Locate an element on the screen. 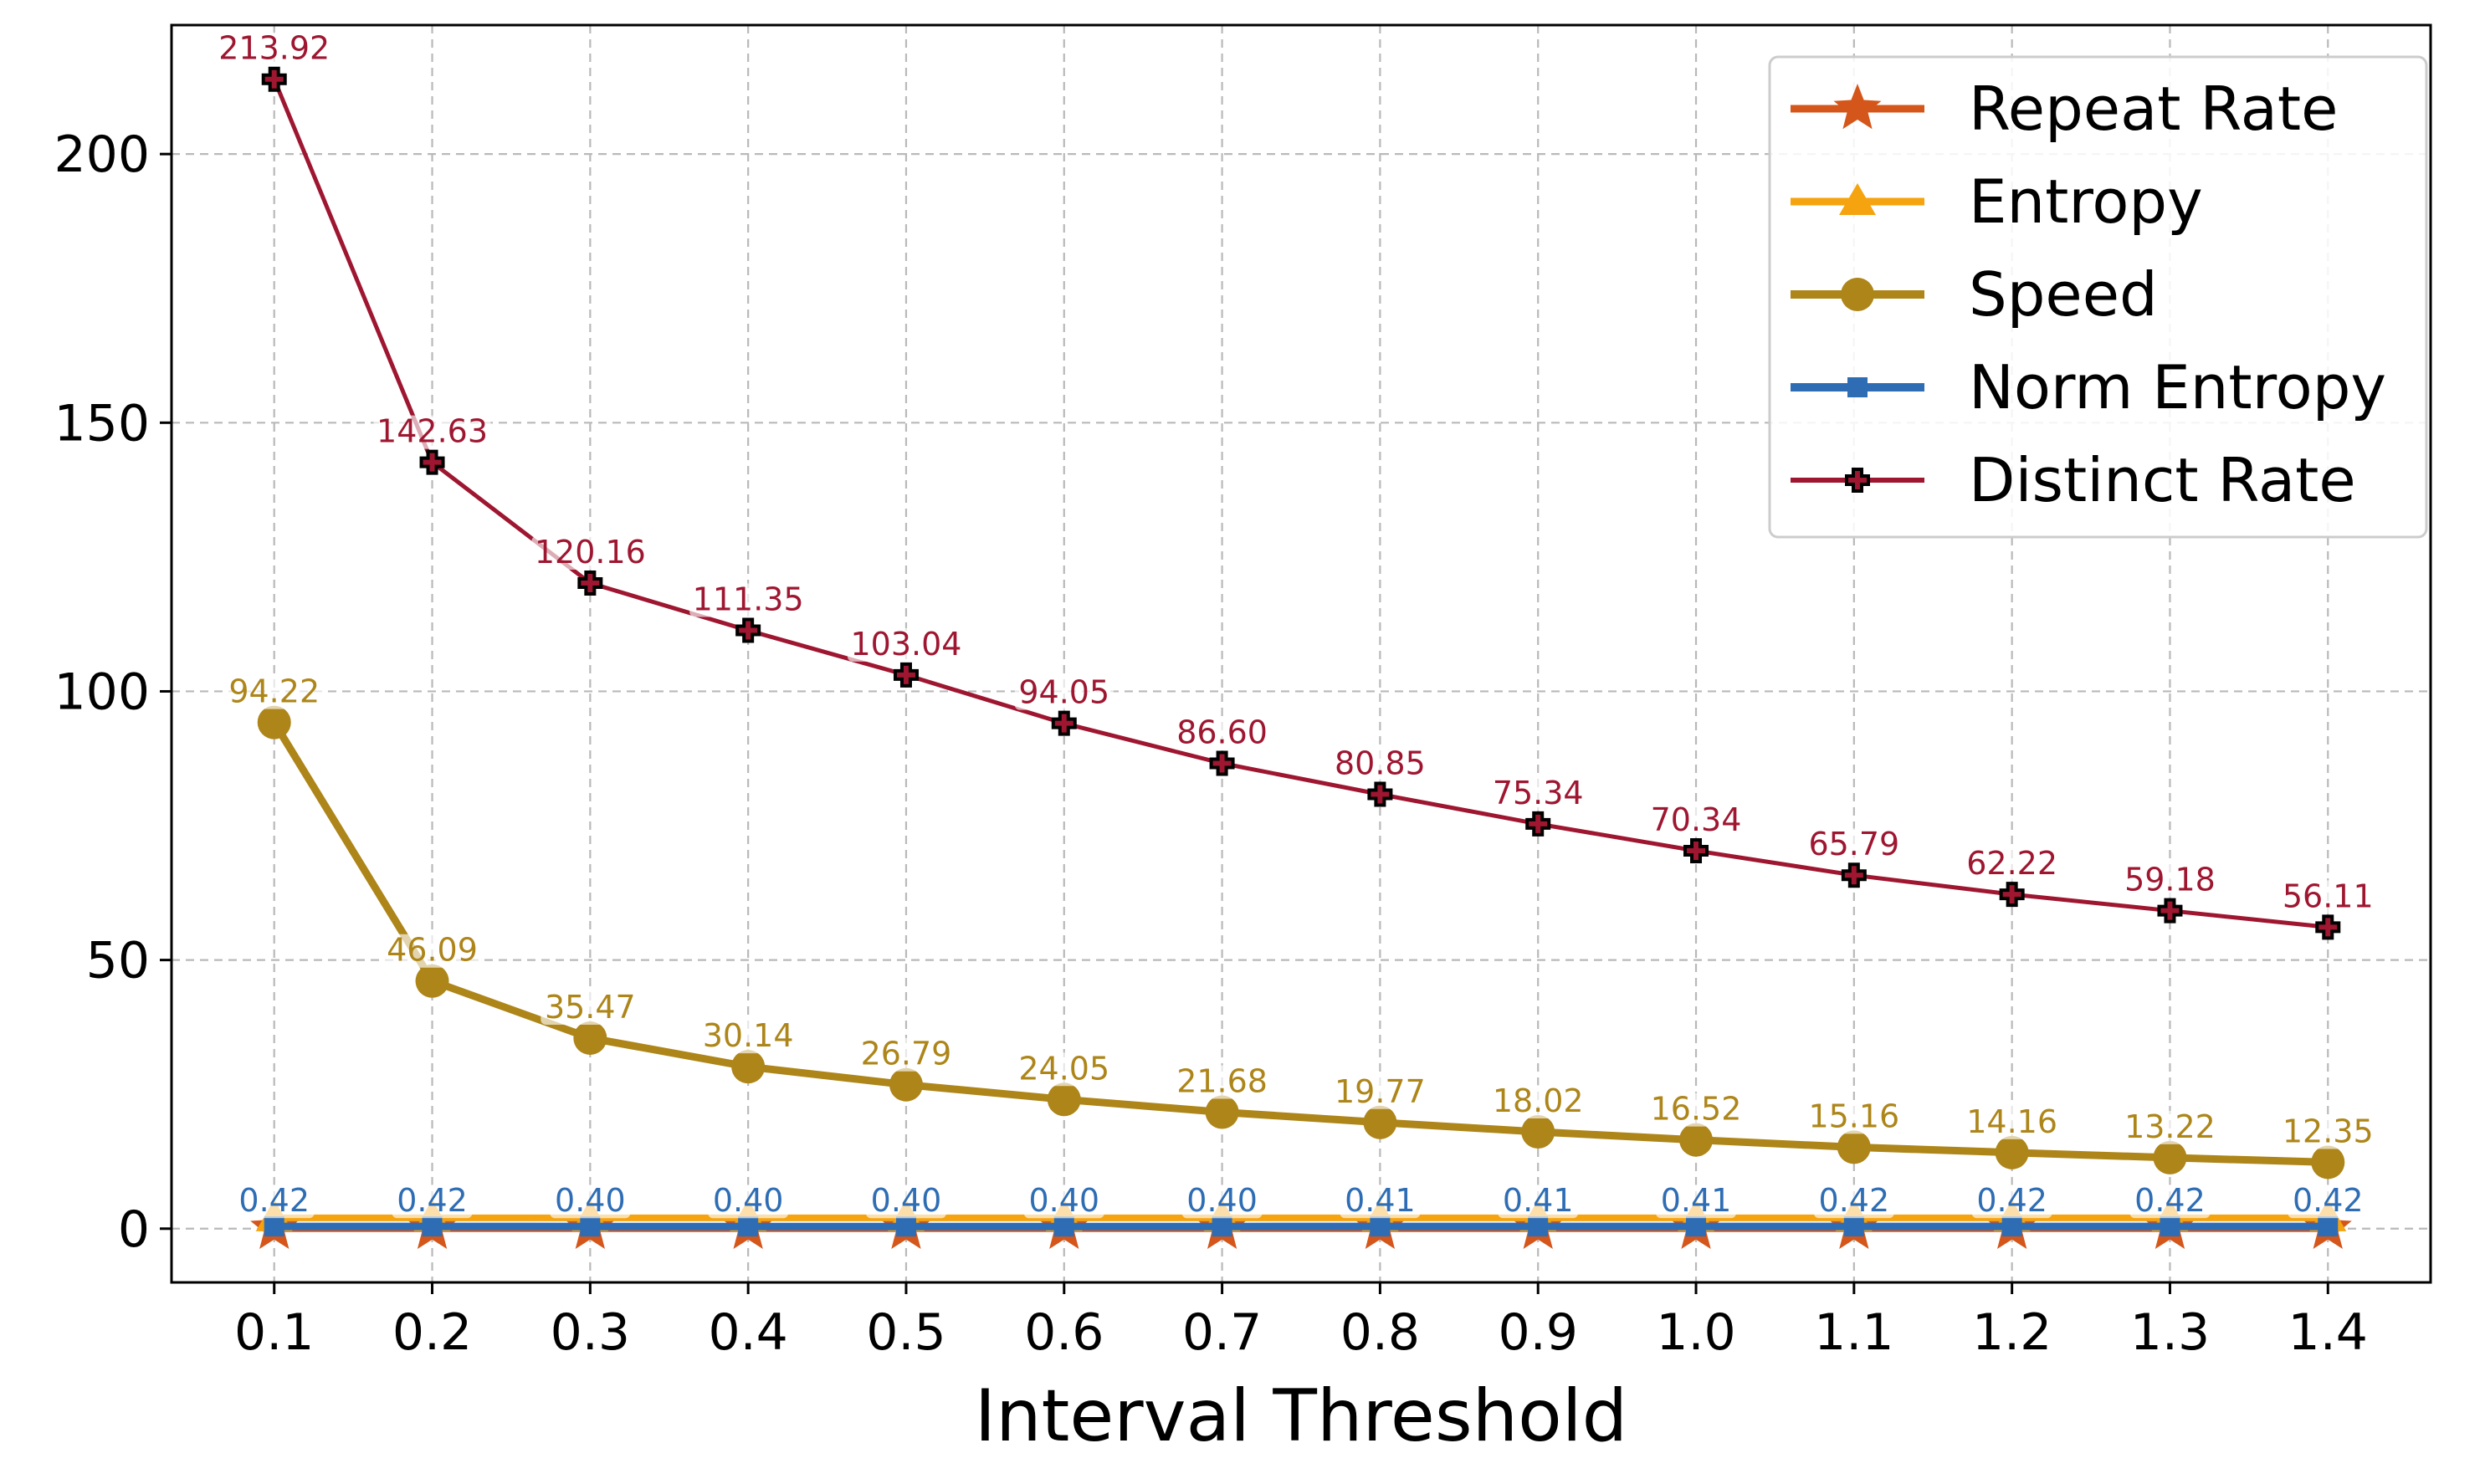 This screenshot has height=1484, width=2485. speed-data-label: 30.14 is located at coordinates (748, 1035).